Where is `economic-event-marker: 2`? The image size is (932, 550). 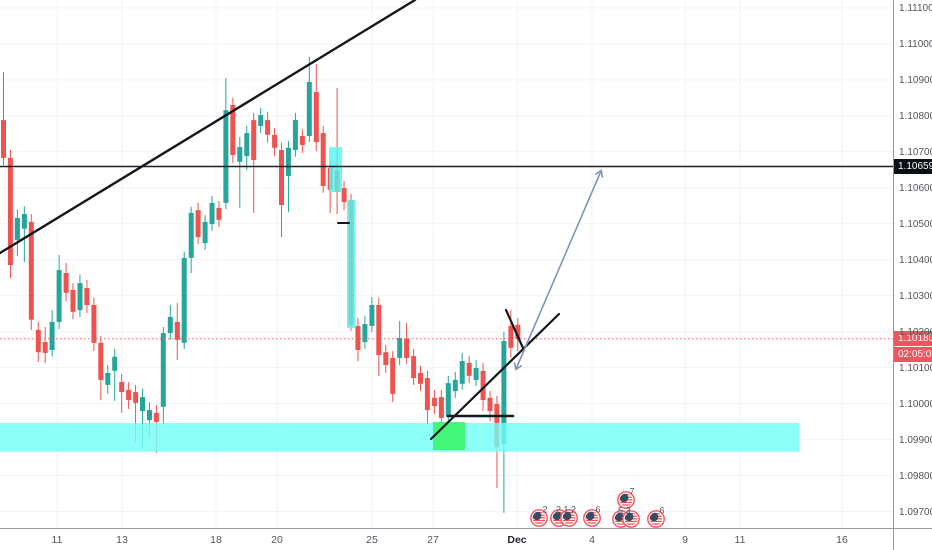
economic-event-marker: 2 is located at coordinates (539, 516).